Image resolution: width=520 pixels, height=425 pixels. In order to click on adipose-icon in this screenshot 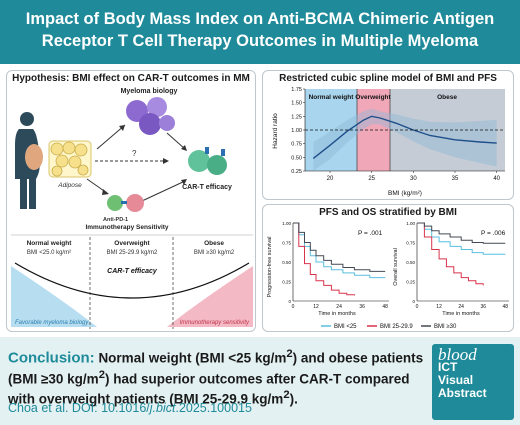, I will do `click(70, 159)`.